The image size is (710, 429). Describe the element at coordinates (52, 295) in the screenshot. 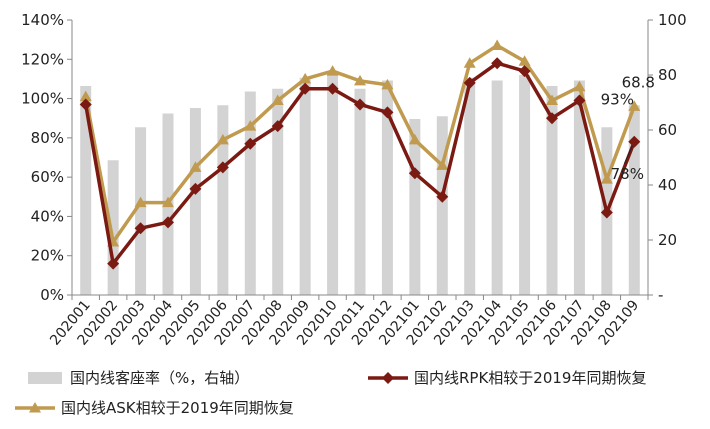

I see `left-tick-label: 0%` at that location.